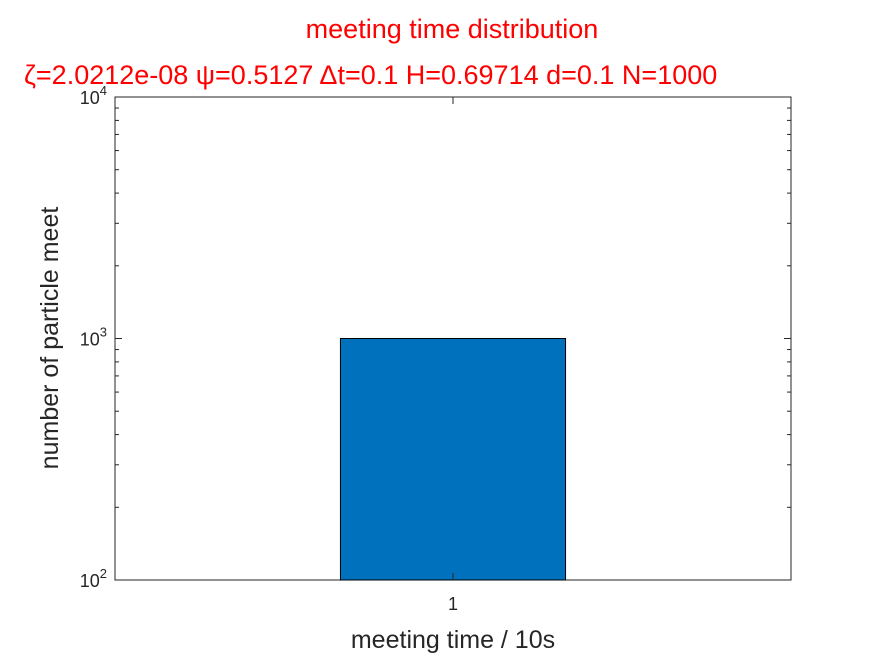  I want to click on x-axis-label: meeting time / 10s, so click(453, 640).